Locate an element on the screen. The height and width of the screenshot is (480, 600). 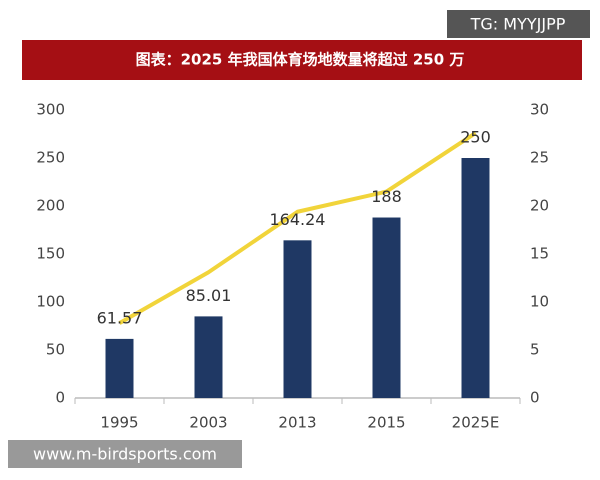
data-label: 188 is located at coordinates (386, 196).